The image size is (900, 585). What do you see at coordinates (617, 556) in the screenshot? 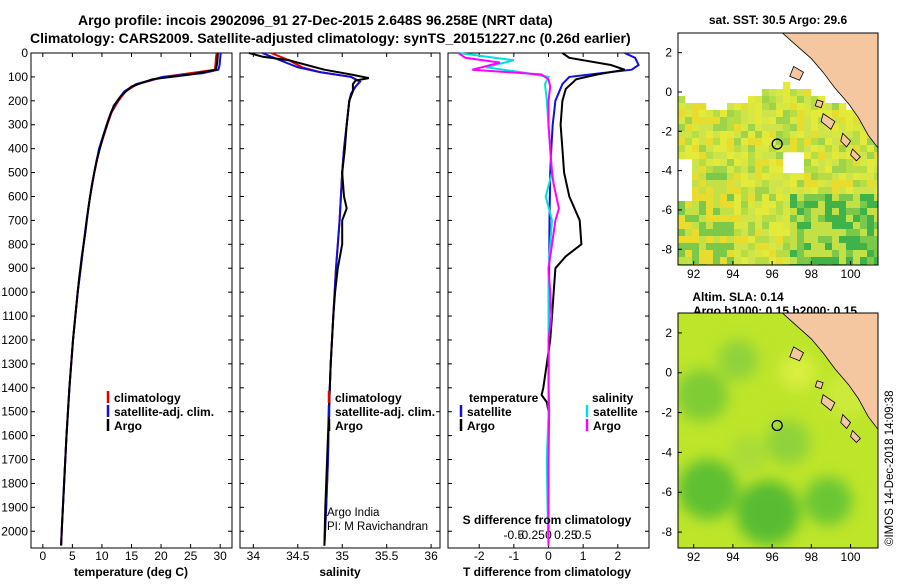
I see `x-tick-label: 2` at bounding box center [617, 556].